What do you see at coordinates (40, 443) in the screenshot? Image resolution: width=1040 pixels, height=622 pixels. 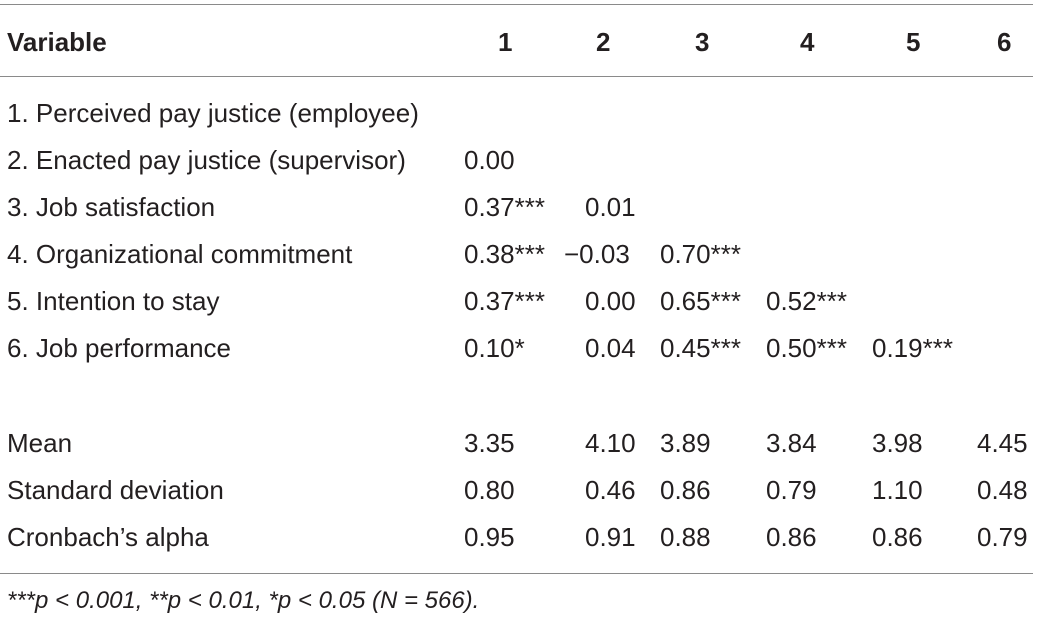 I see `row-label: Mean` at bounding box center [40, 443].